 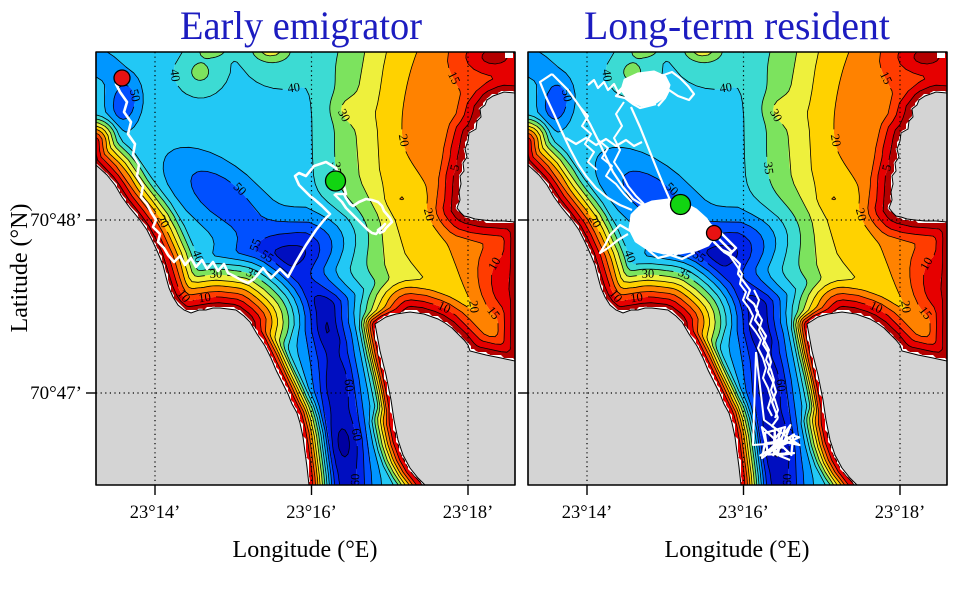 What do you see at coordinates (20, 268) in the screenshot?
I see `svg-text: Latitude (°N)` at bounding box center [20, 268].